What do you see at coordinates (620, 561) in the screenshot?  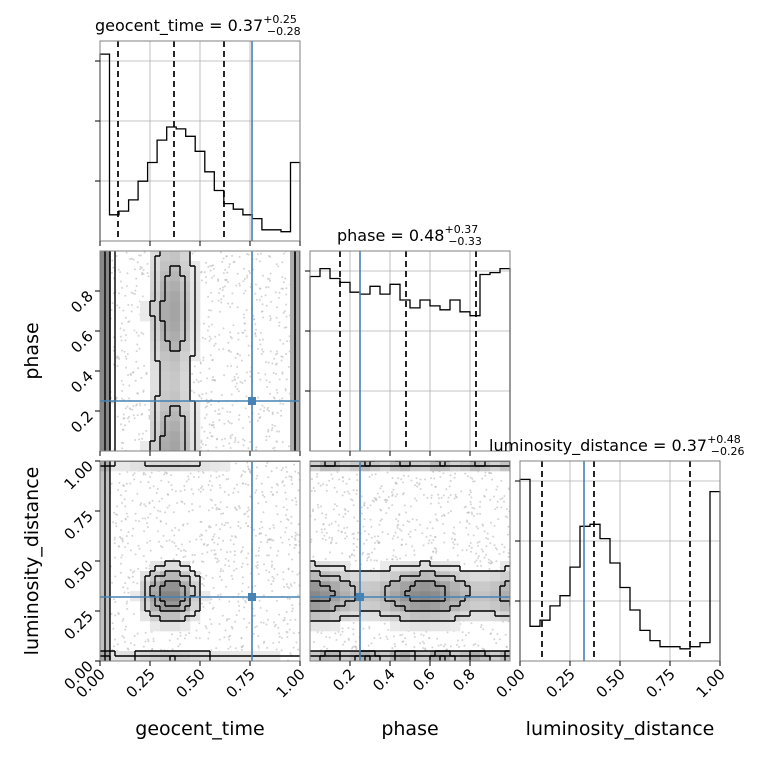 I see `panel-hist-luminosity_distance` at bounding box center [620, 561].